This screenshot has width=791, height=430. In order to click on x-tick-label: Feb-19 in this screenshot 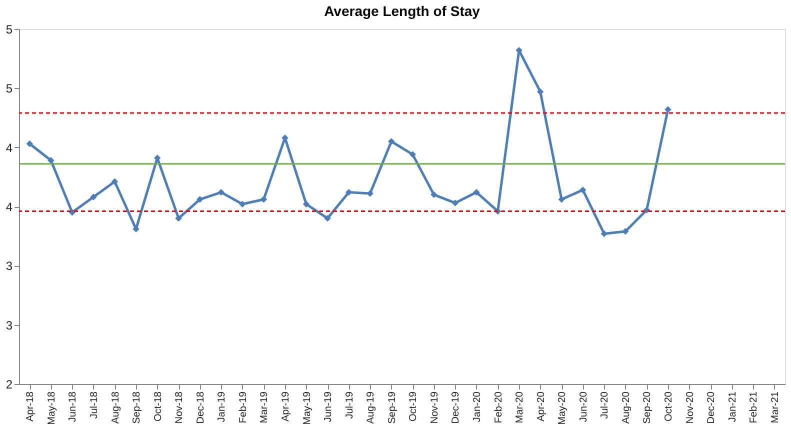, I will do `click(243, 407)`.